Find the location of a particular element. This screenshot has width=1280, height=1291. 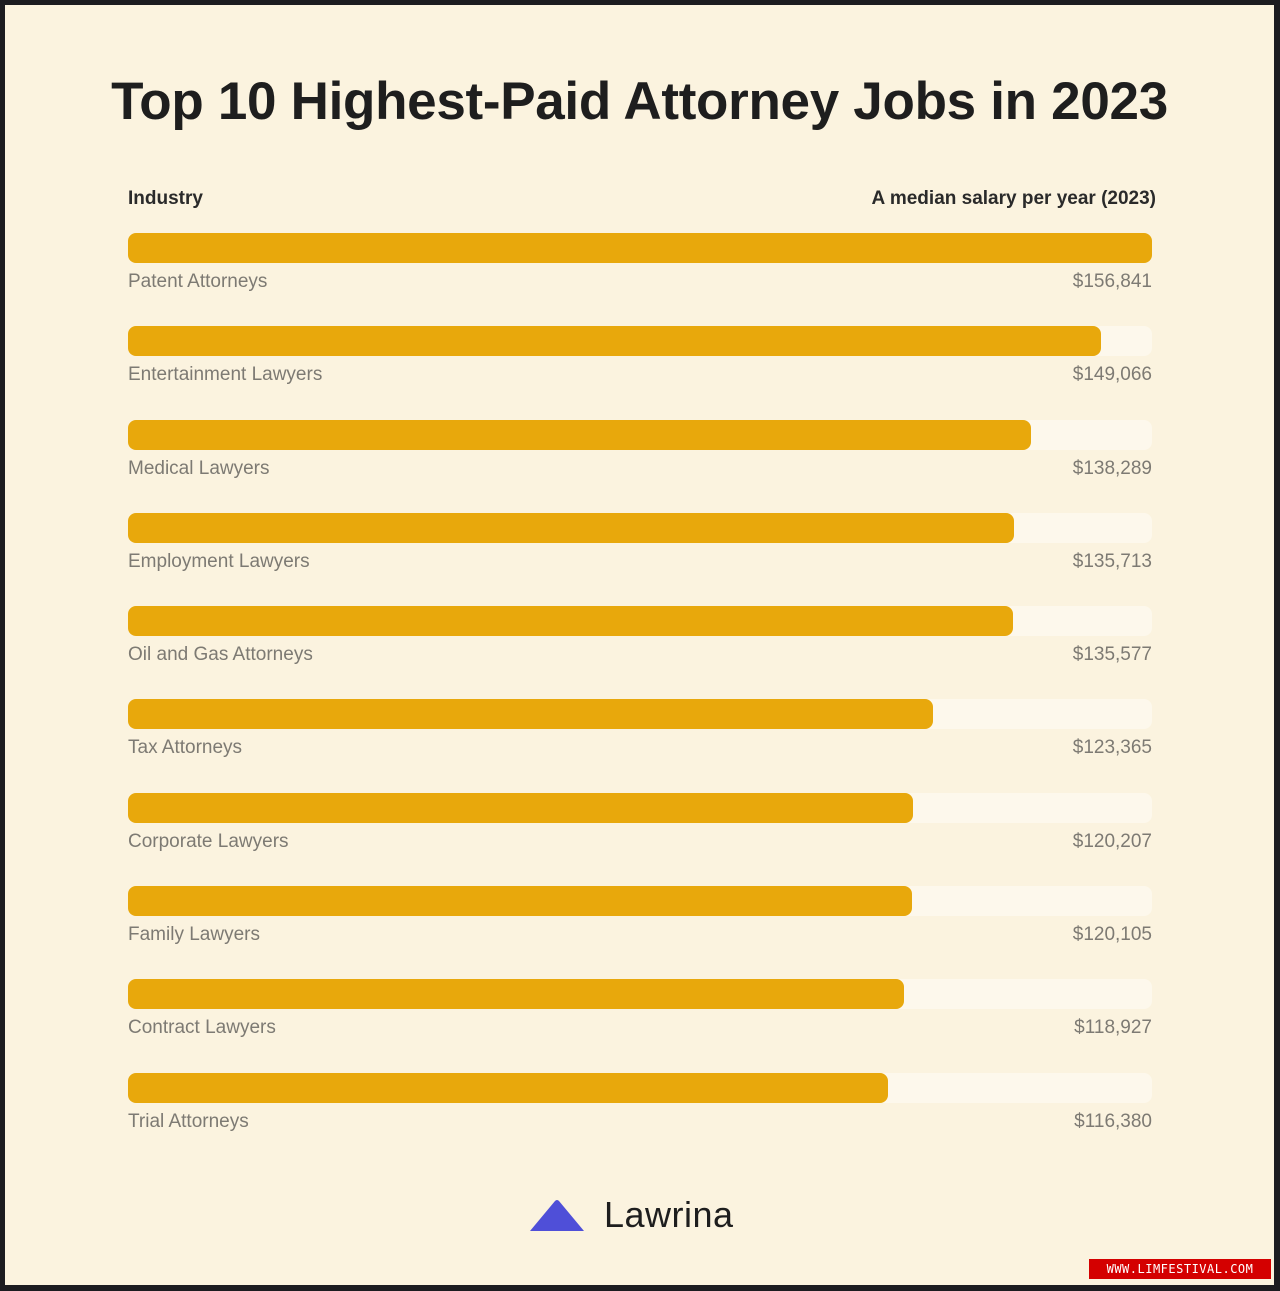

column-header-industry: Industry is located at coordinates (165, 198).